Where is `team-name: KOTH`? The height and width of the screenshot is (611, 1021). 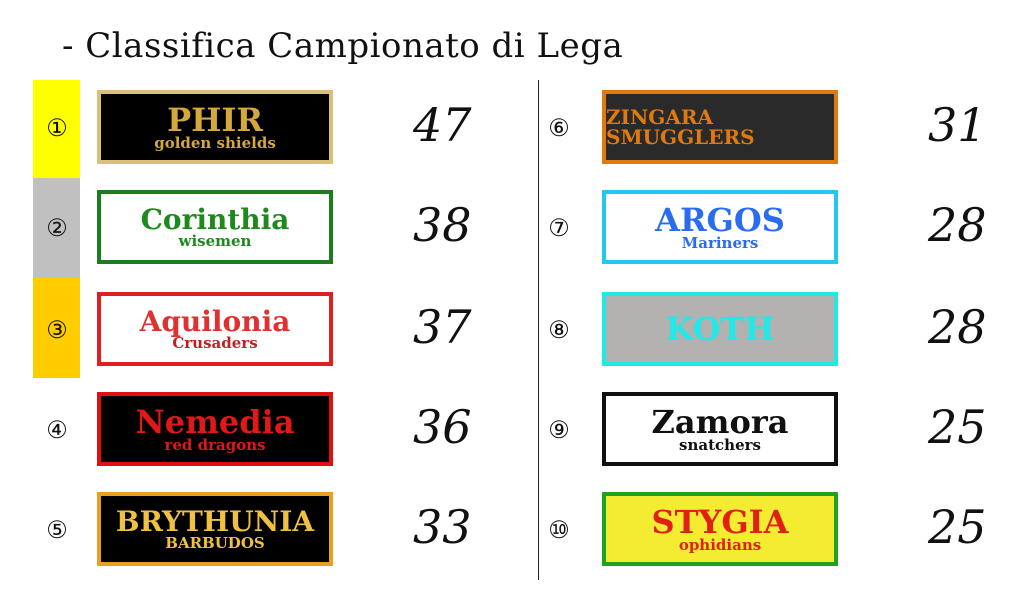
team-name: KOTH is located at coordinates (720, 329).